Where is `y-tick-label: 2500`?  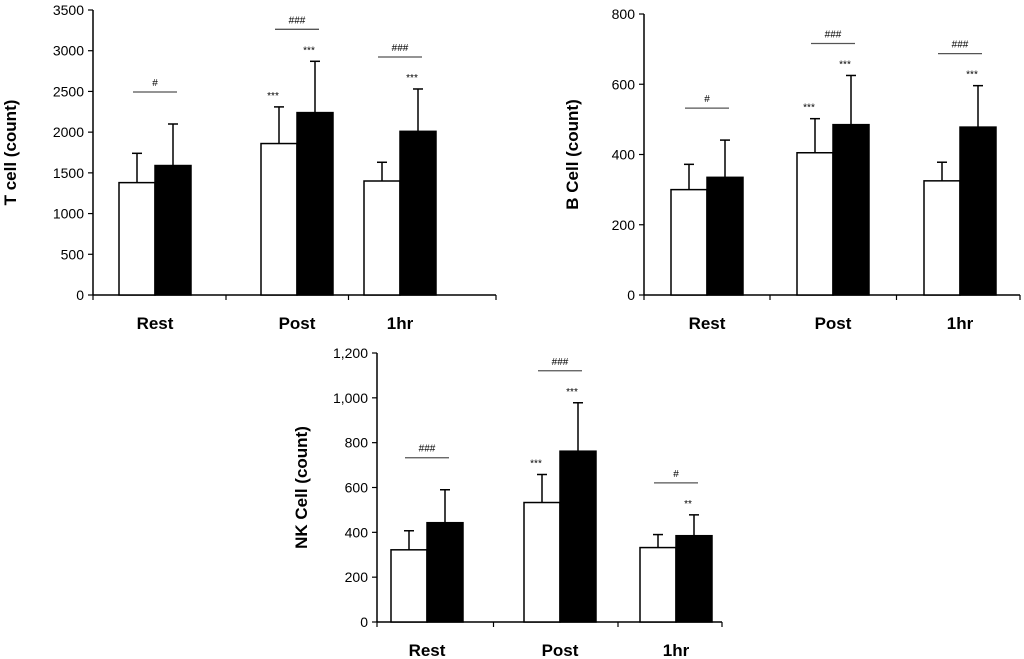
y-tick-label: 2500 is located at coordinates (68, 91).